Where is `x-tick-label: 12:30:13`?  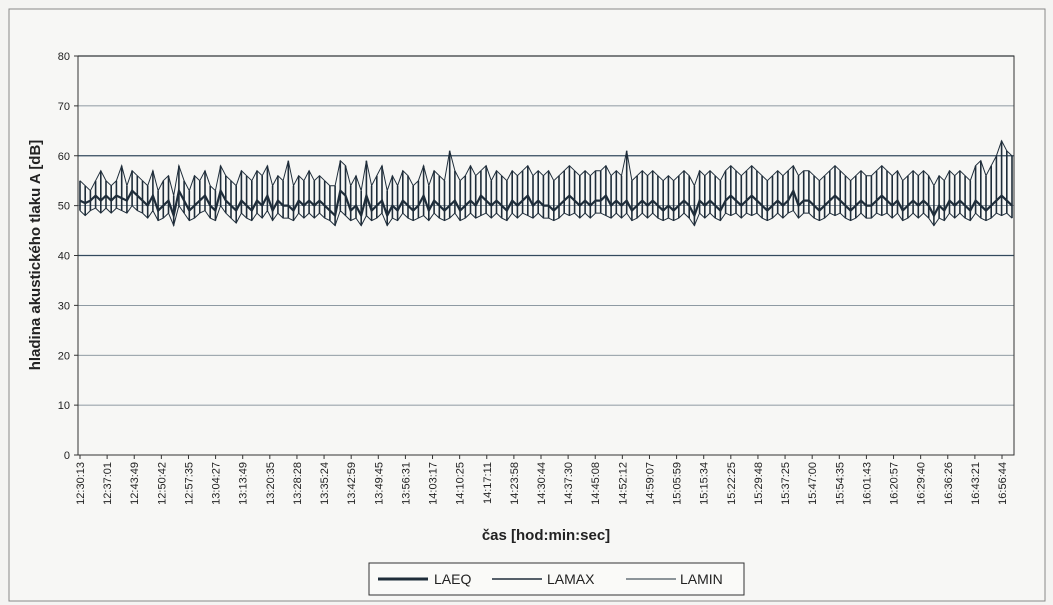 x-tick-label: 12:30:13 is located at coordinates (81, 483).